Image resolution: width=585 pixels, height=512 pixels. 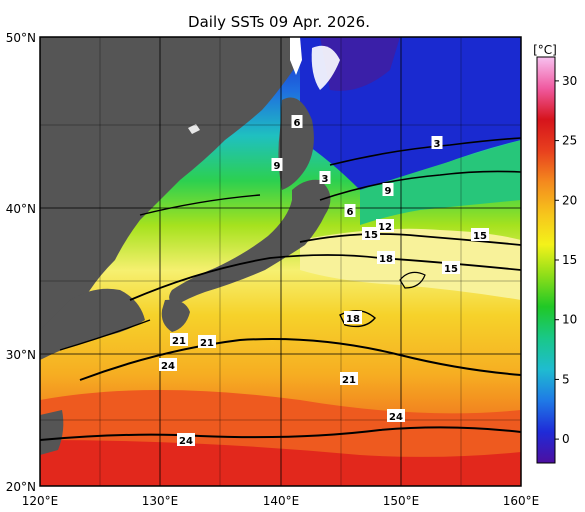 I want to click on china-coast-land, so click(x=92, y=324).